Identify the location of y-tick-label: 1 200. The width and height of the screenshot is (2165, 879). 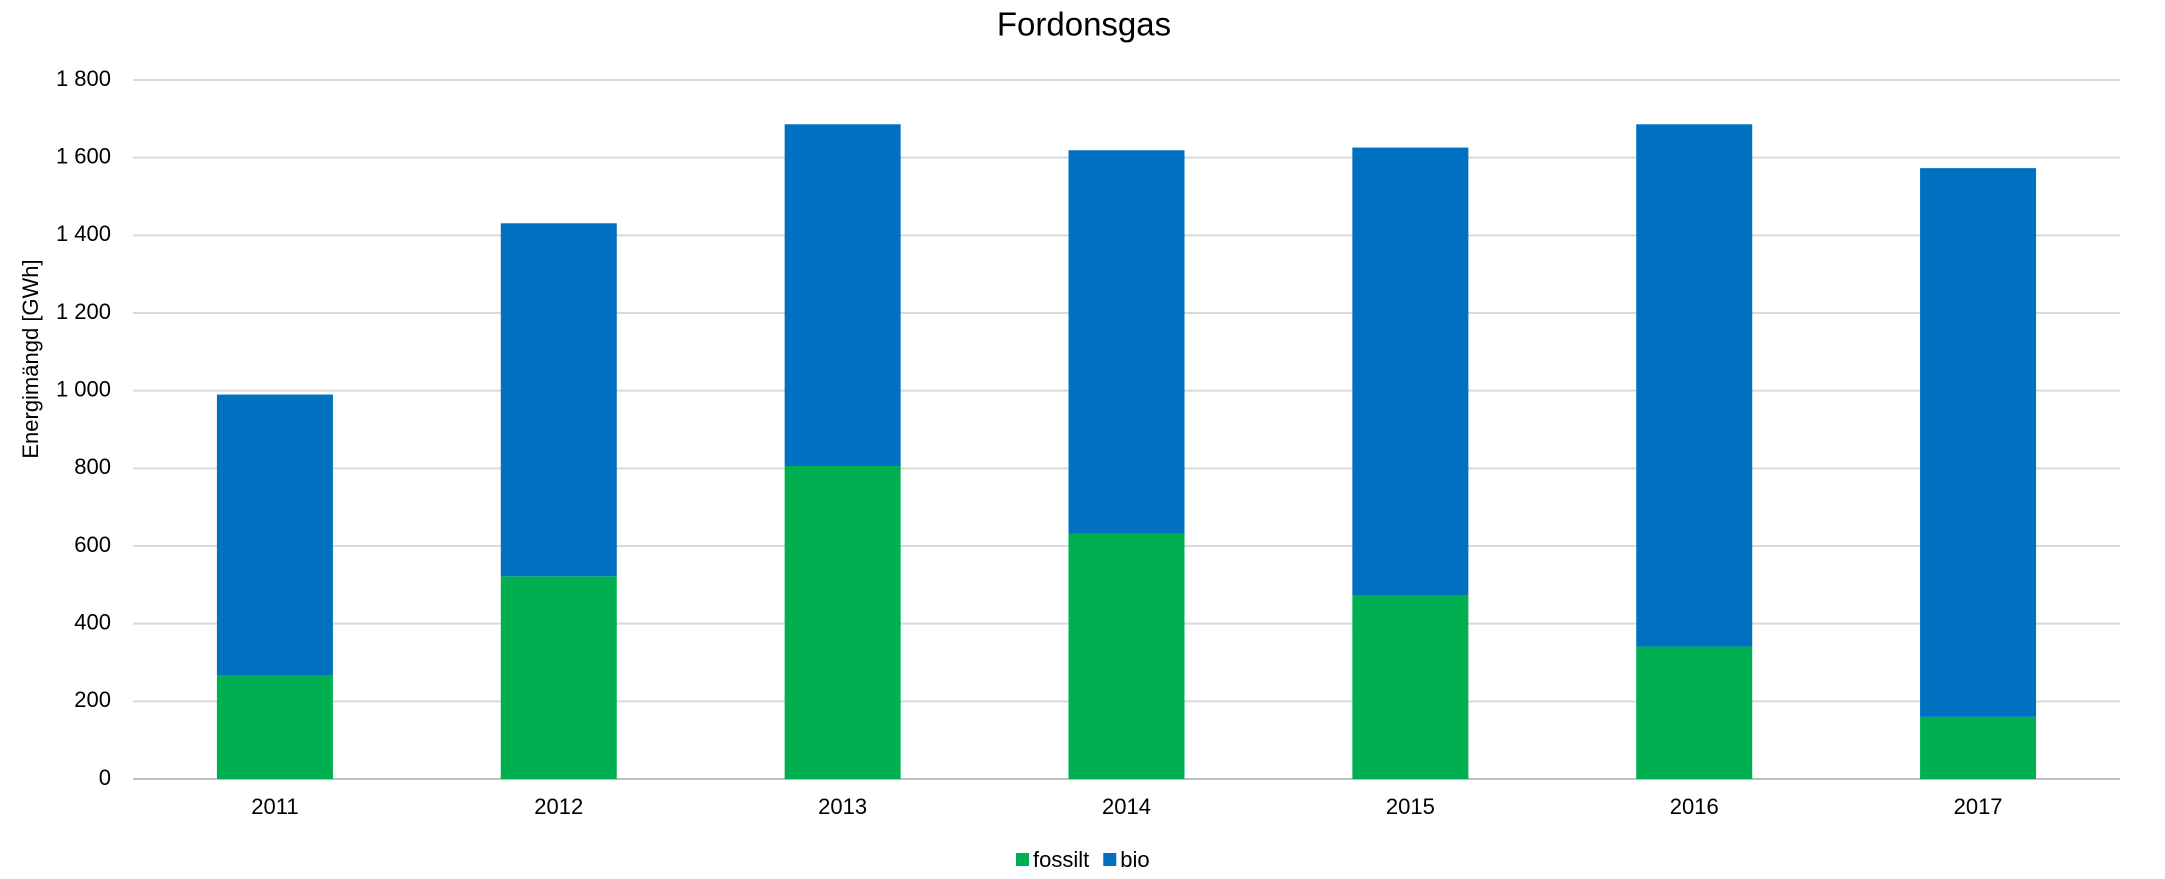
(83, 311).